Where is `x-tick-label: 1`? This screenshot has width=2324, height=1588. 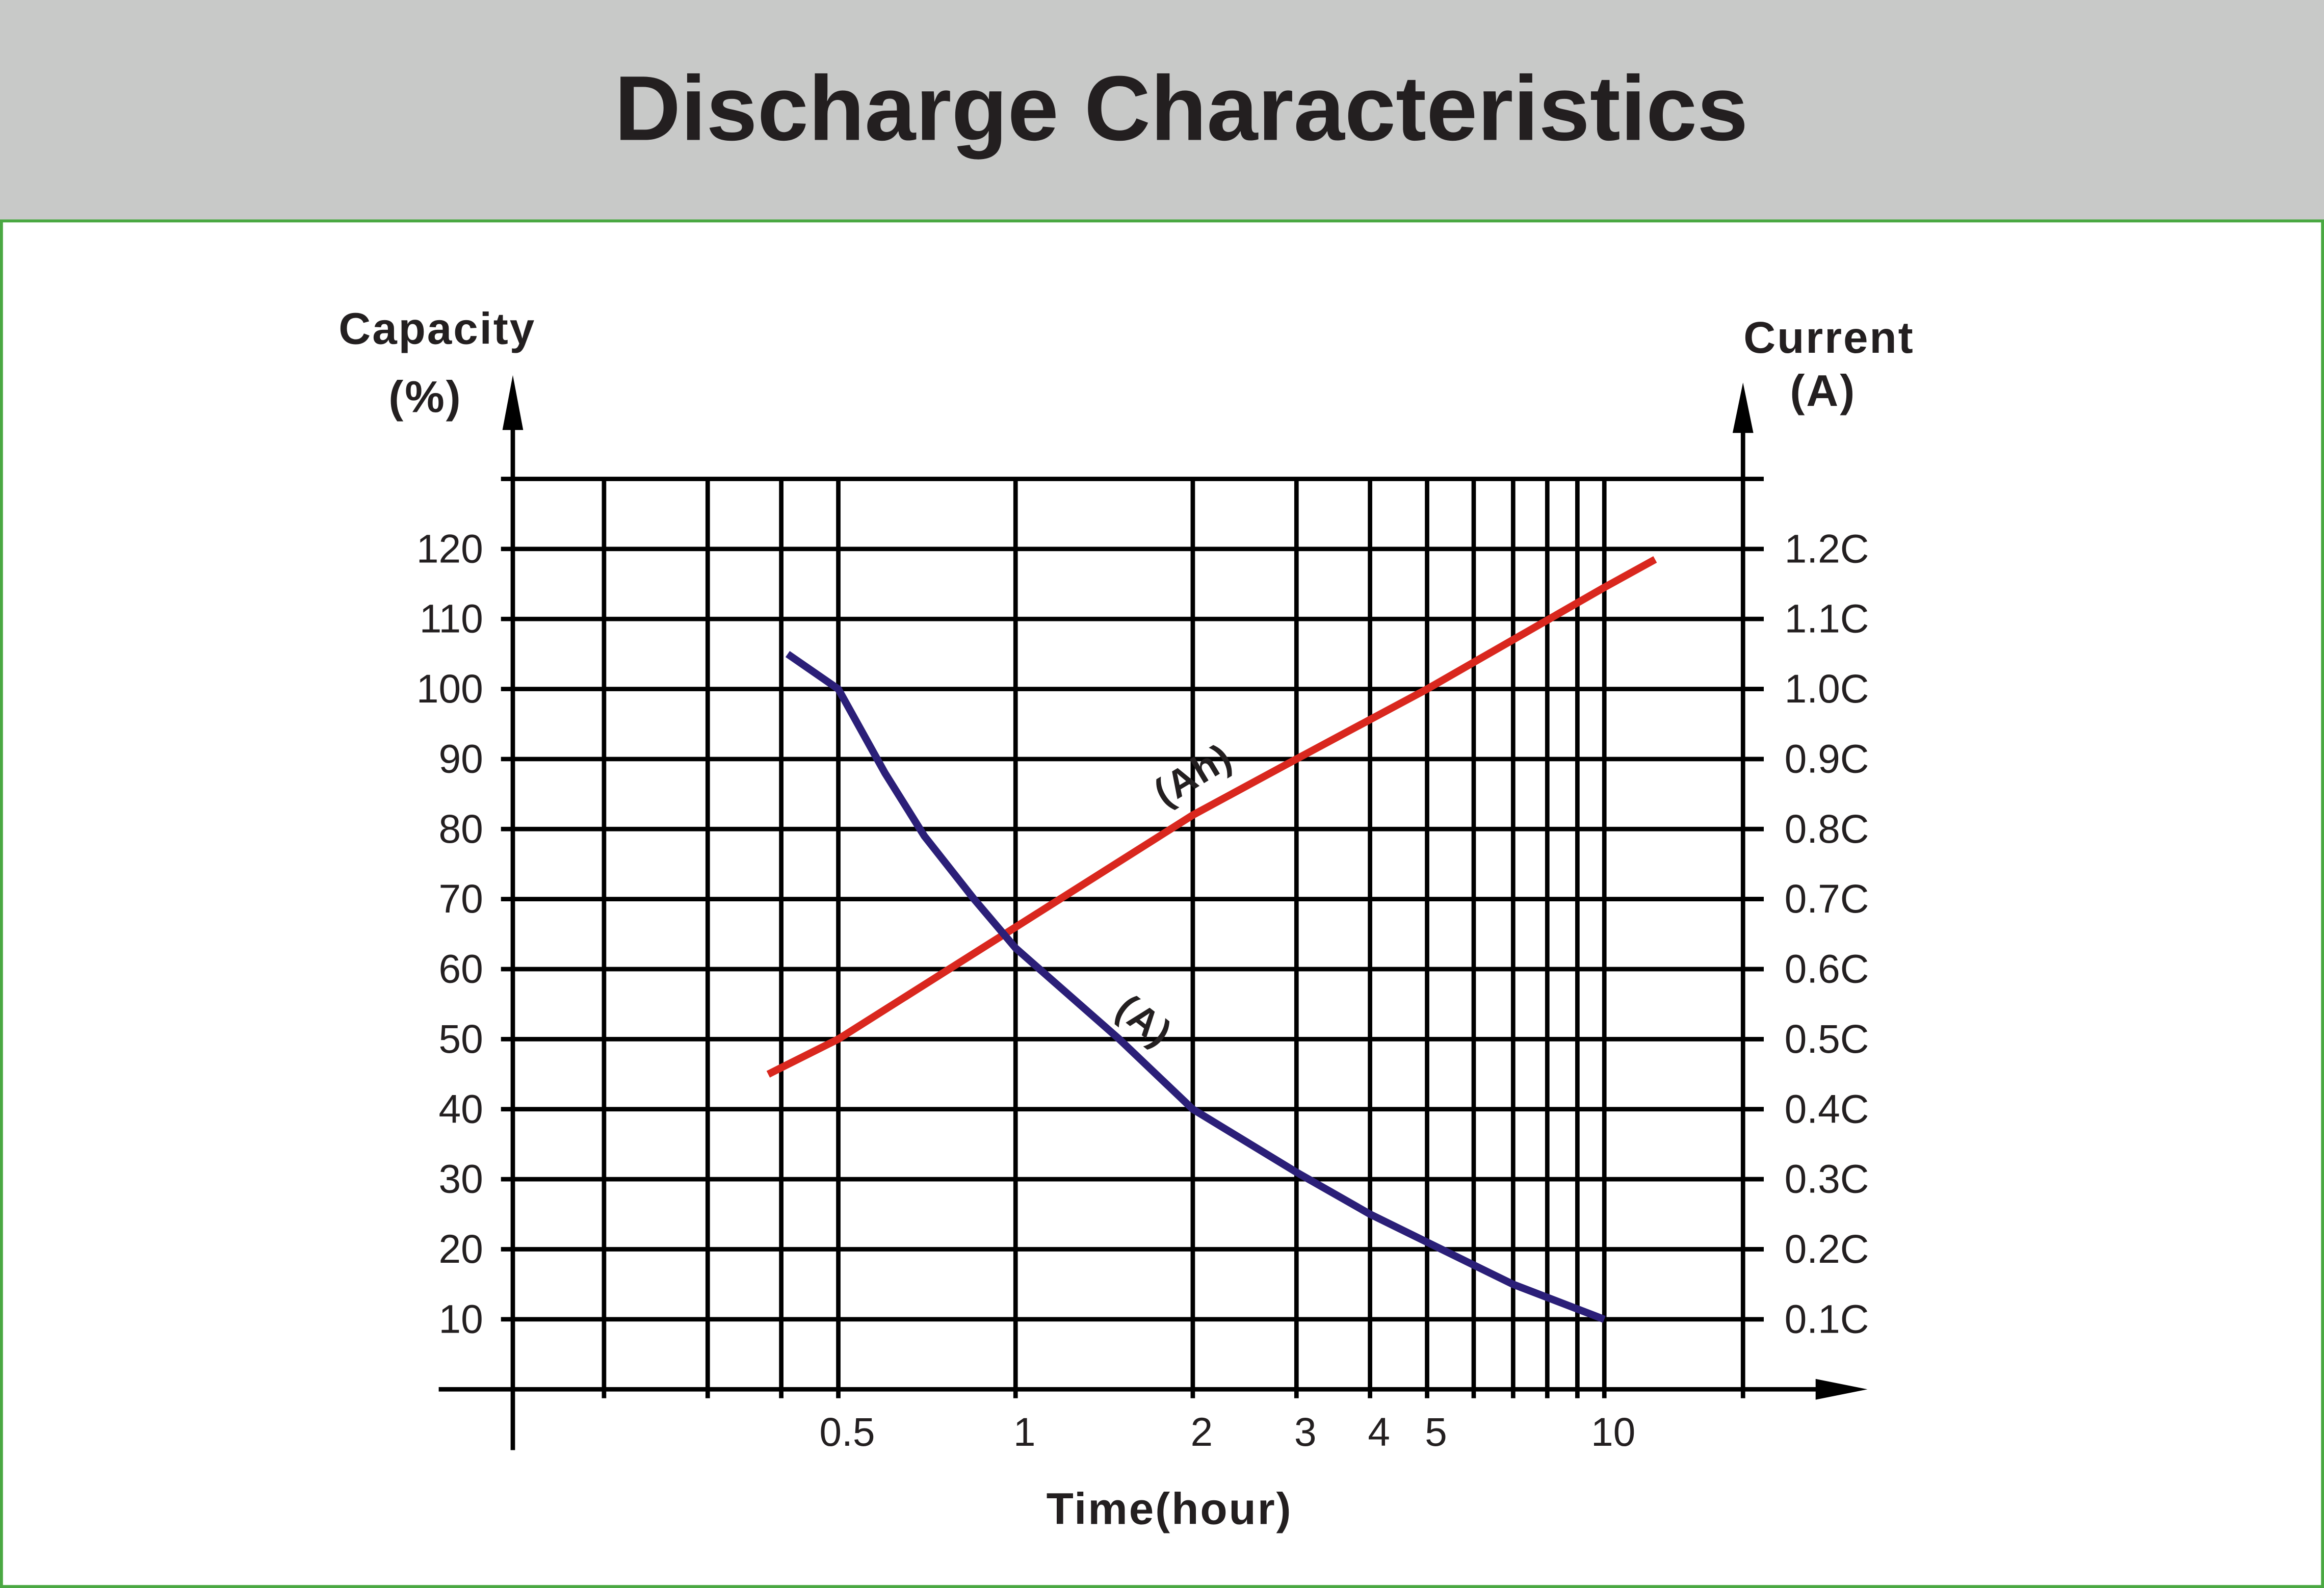 x-tick-label: 1 is located at coordinates (1024, 1432).